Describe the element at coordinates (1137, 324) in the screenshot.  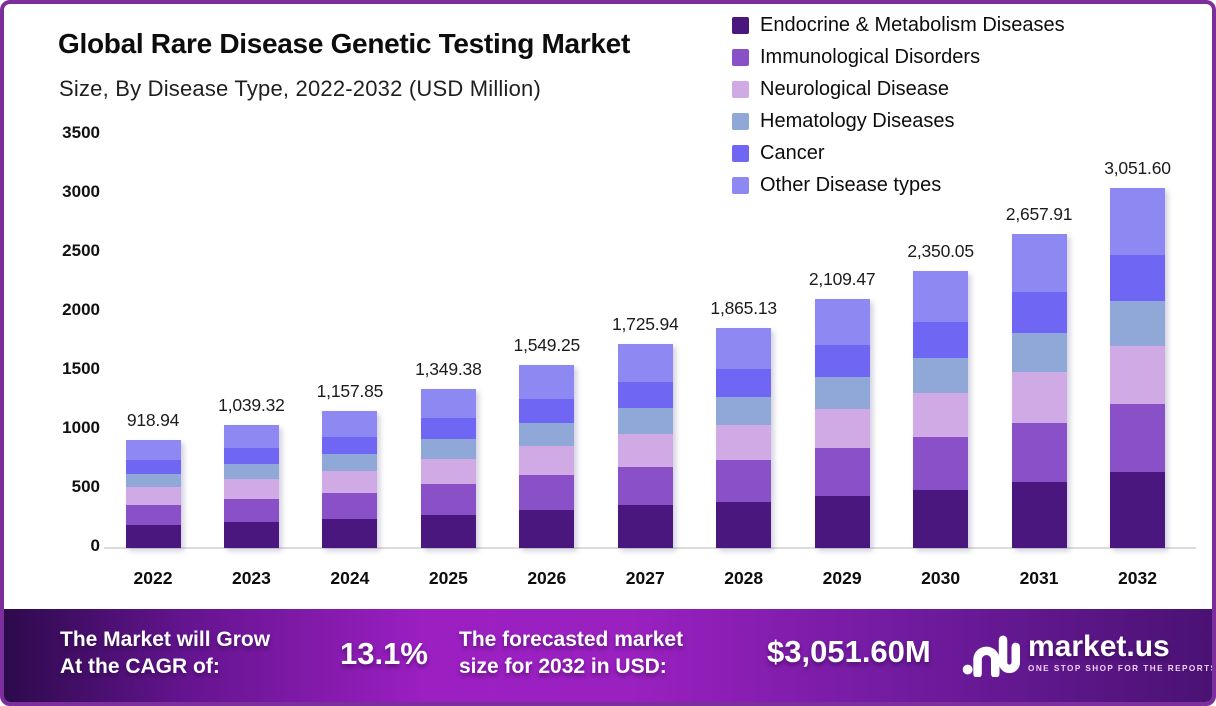
I see `bar-segment-2032-hematology-diseases` at that location.